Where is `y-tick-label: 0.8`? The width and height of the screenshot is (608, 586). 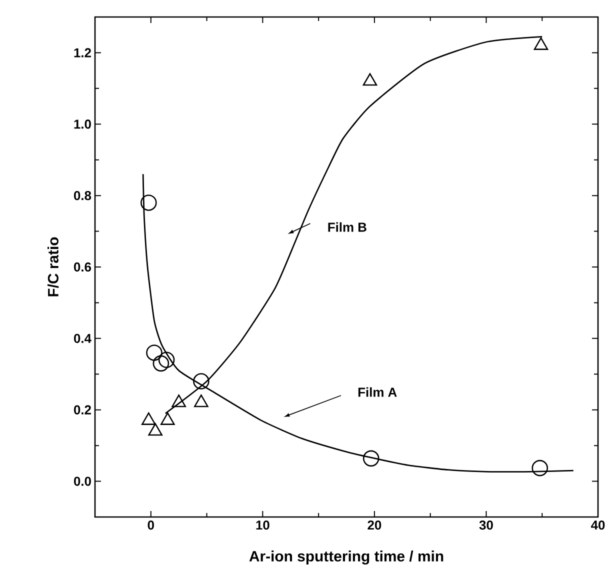
y-tick-label: 0.8 is located at coordinates (83, 195).